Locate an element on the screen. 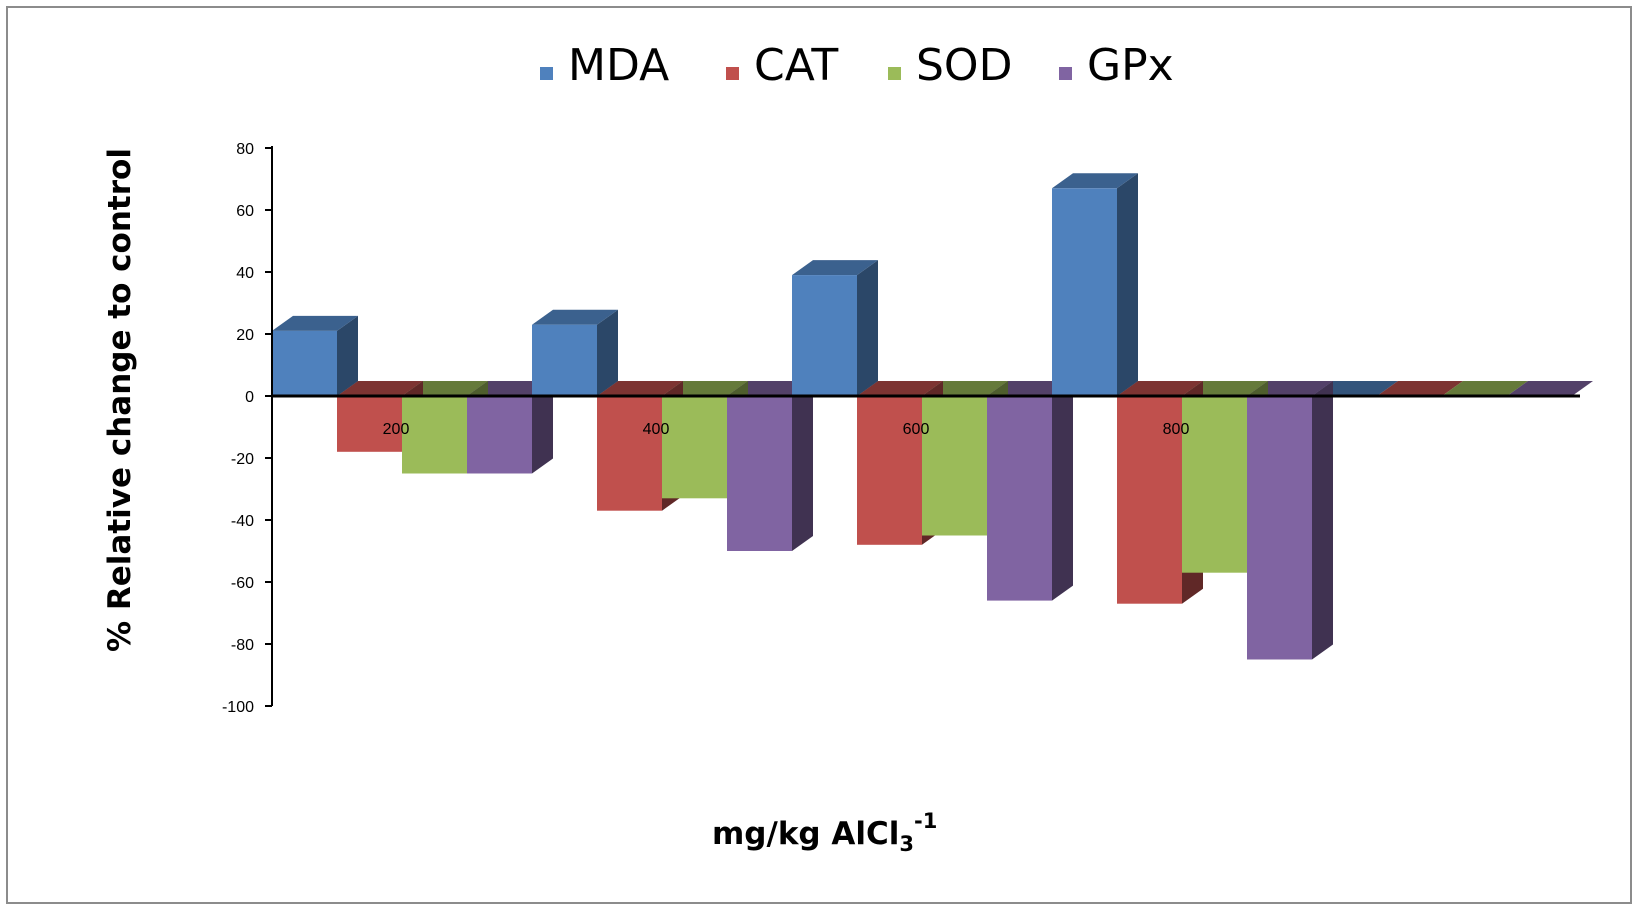  y-tick-label: 80 is located at coordinates (245, 149).